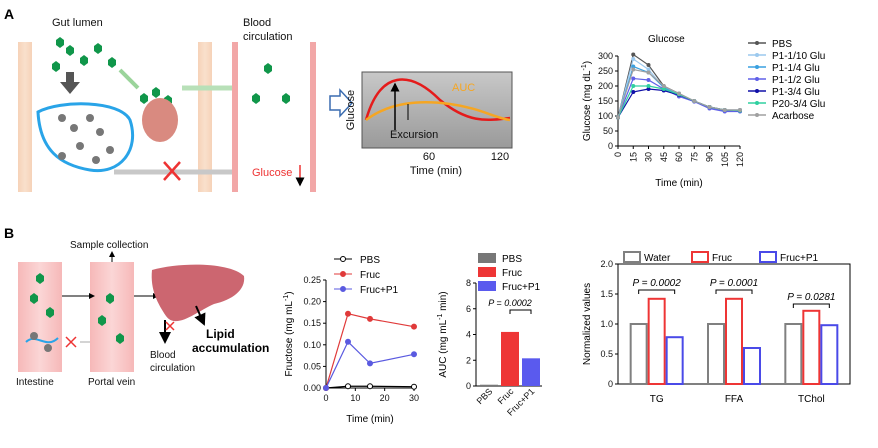 This screenshot has width=878, height=448. What do you see at coordinates (606, 354) in the screenshot?
I see `y-tick-label: 0.5` at bounding box center [606, 354].